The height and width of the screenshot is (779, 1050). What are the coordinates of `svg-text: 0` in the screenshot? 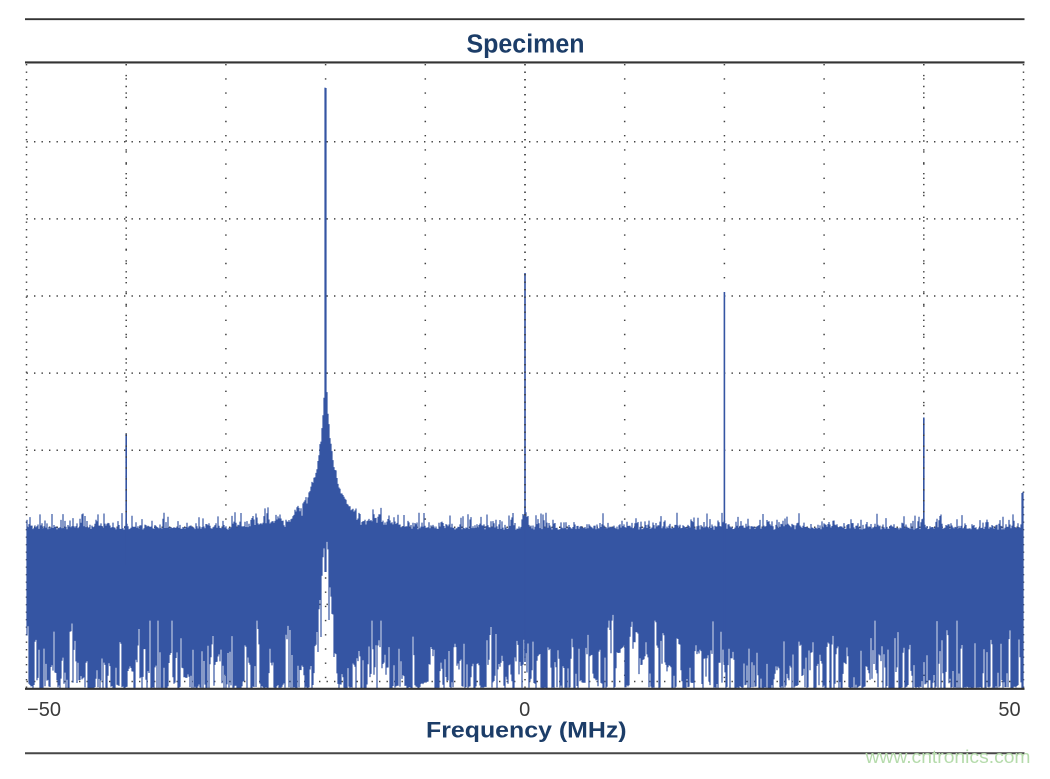 It's located at (524, 710).